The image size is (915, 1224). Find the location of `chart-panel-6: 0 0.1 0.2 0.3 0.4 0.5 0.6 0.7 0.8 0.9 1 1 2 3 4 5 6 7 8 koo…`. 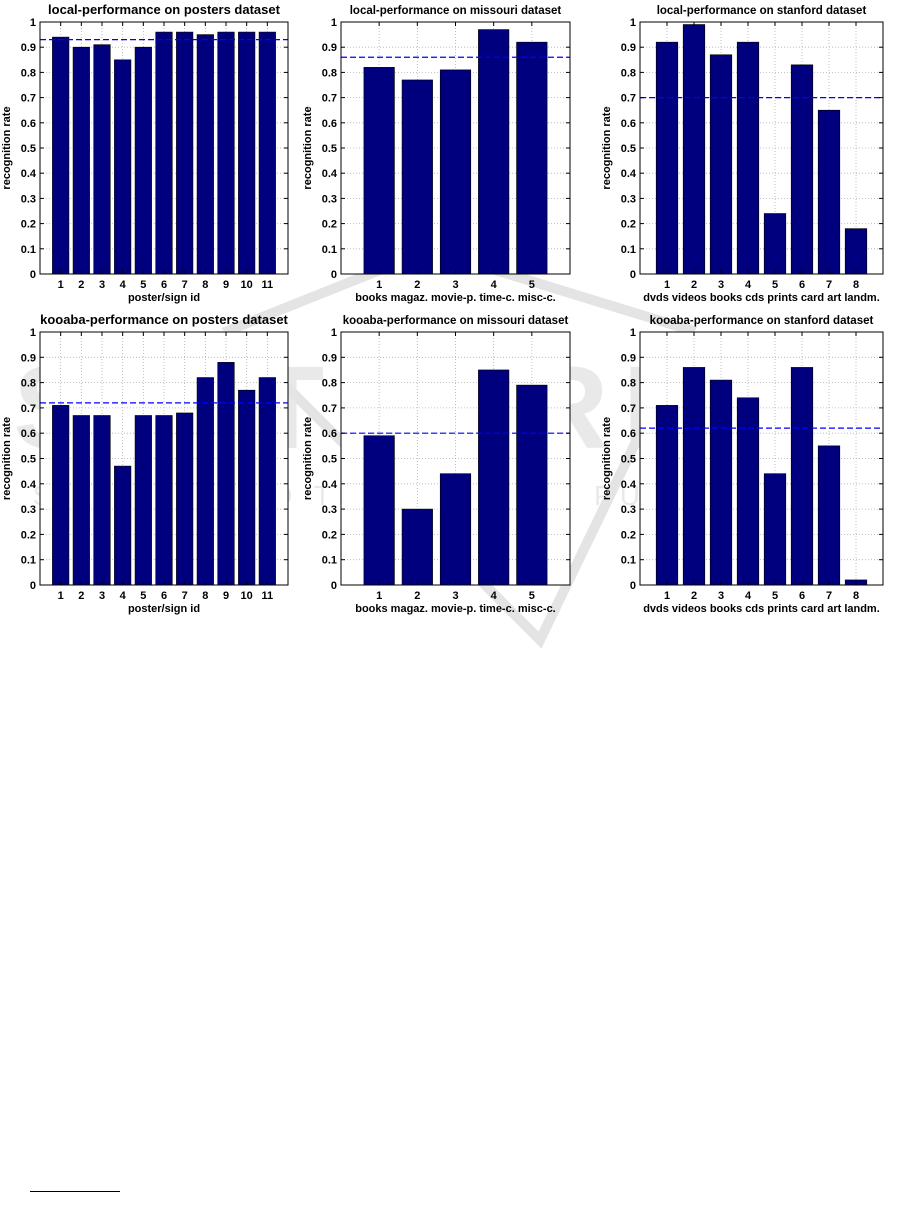

chart-panel-6: 0 0.1 0.2 0.3 0.4 0.5 0.6 0.7 0.8 0.9 1 1 2 3 4 5 6 7 8 koo… is located at coordinates (742, 465).